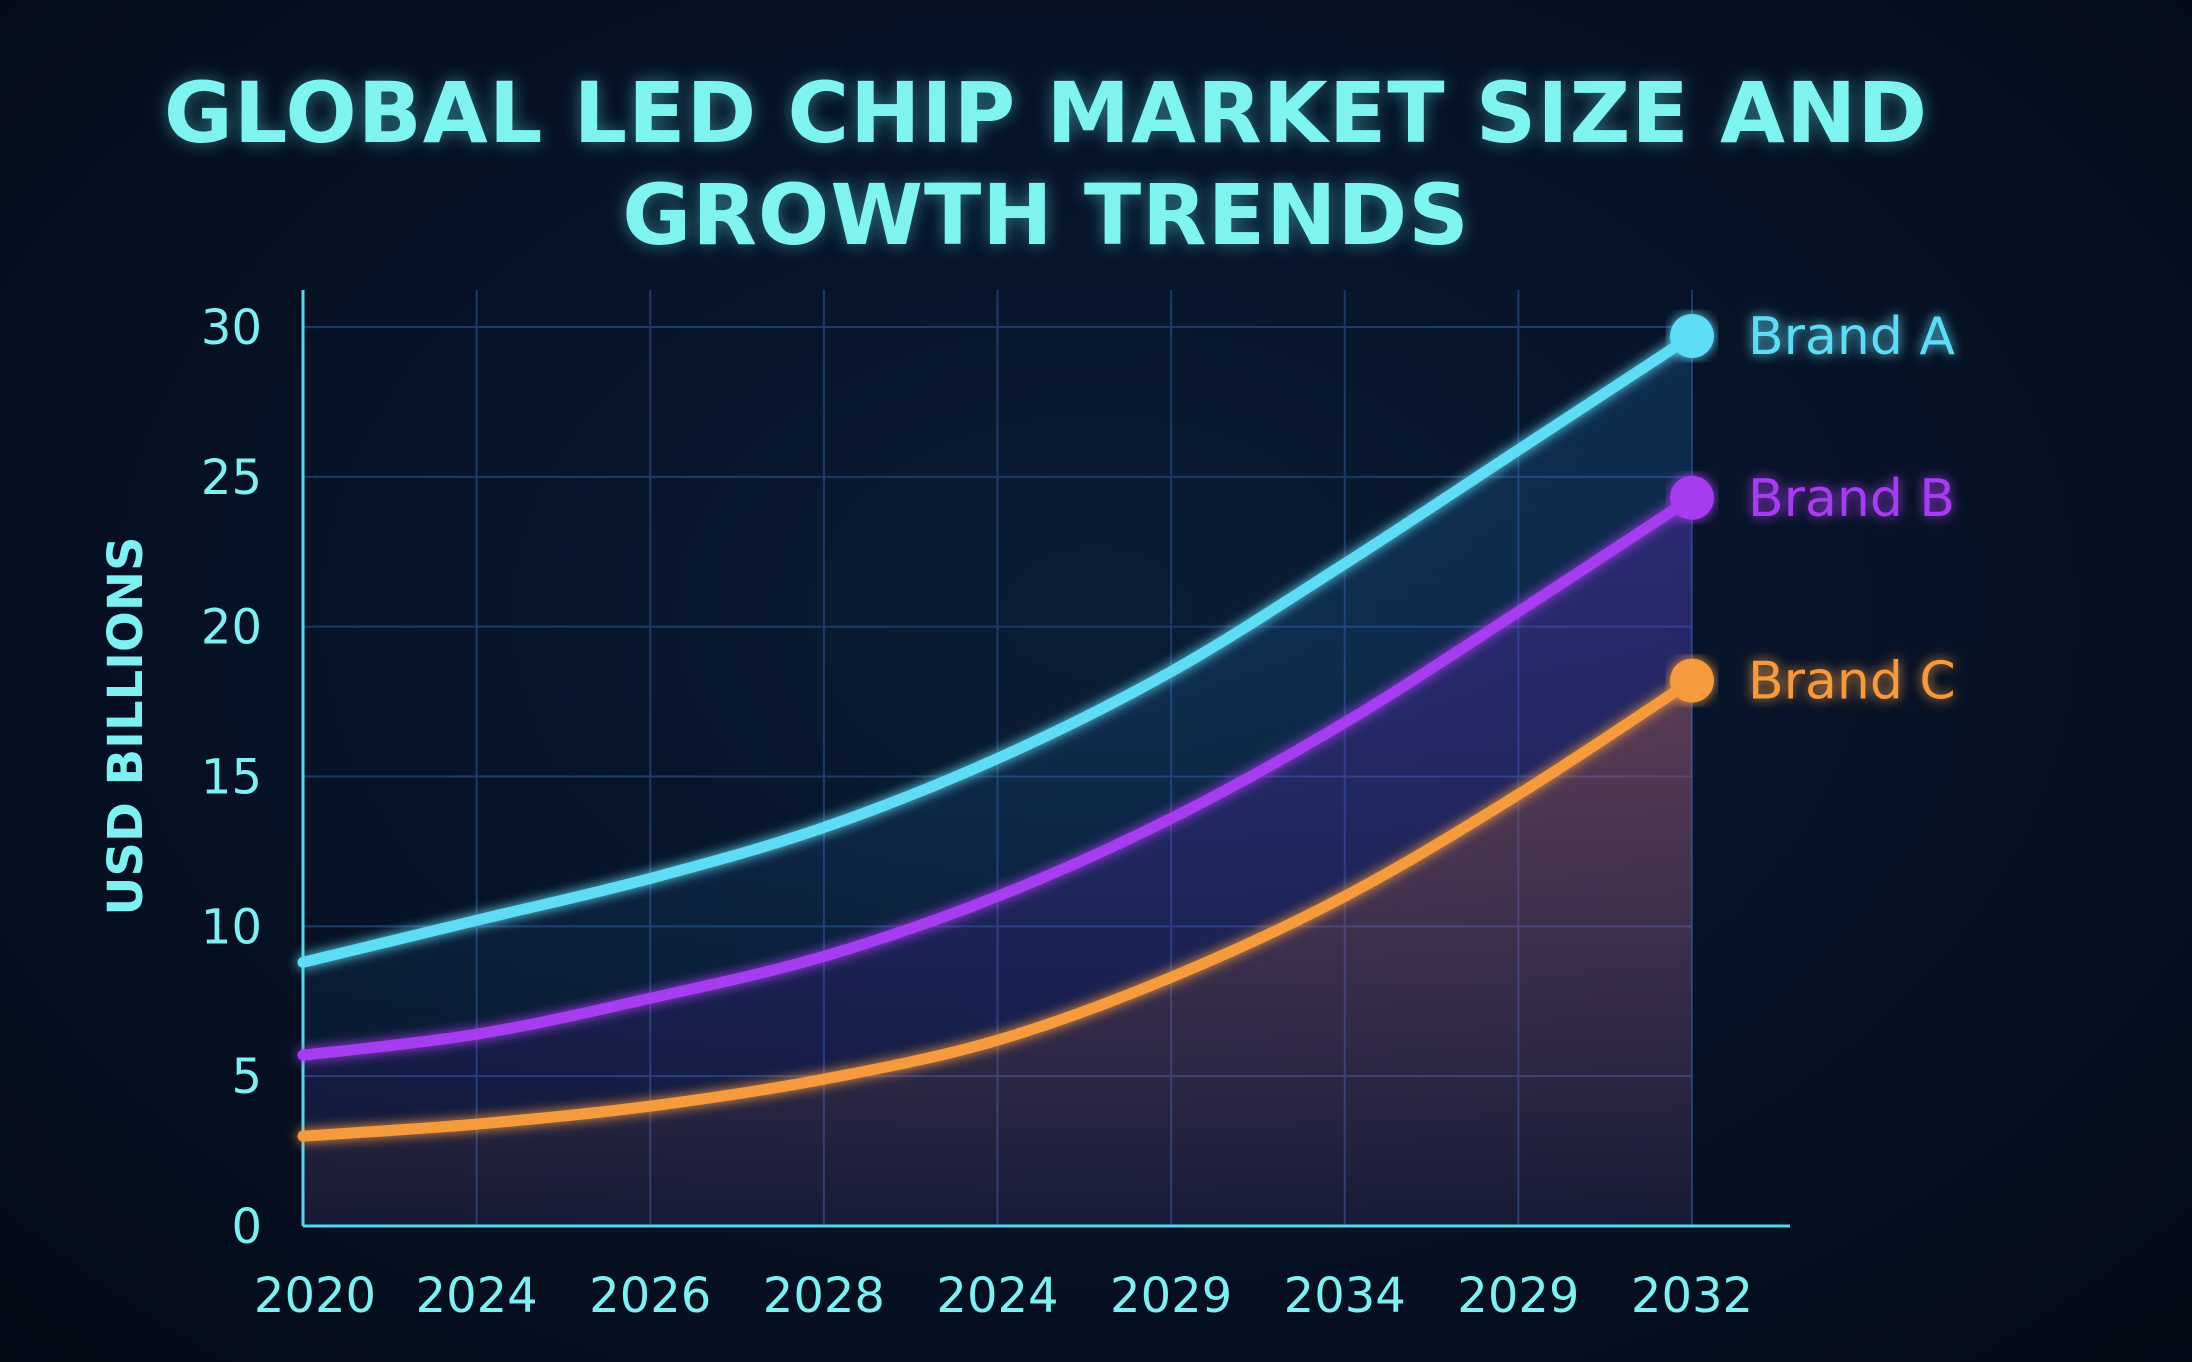 The height and width of the screenshot is (1362, 2192). What do you see at coordinates (231, 478) in the screenshot?
I see `y-tick-label: 25` at bounding box center [231, 478].